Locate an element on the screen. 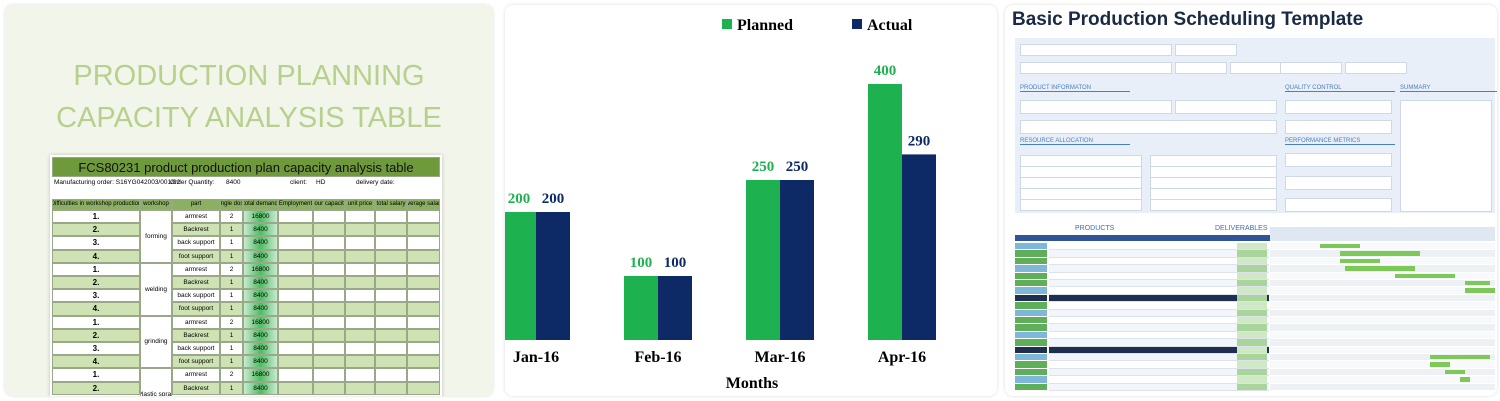  gantt-bar is located at coordinates (1455, 372).